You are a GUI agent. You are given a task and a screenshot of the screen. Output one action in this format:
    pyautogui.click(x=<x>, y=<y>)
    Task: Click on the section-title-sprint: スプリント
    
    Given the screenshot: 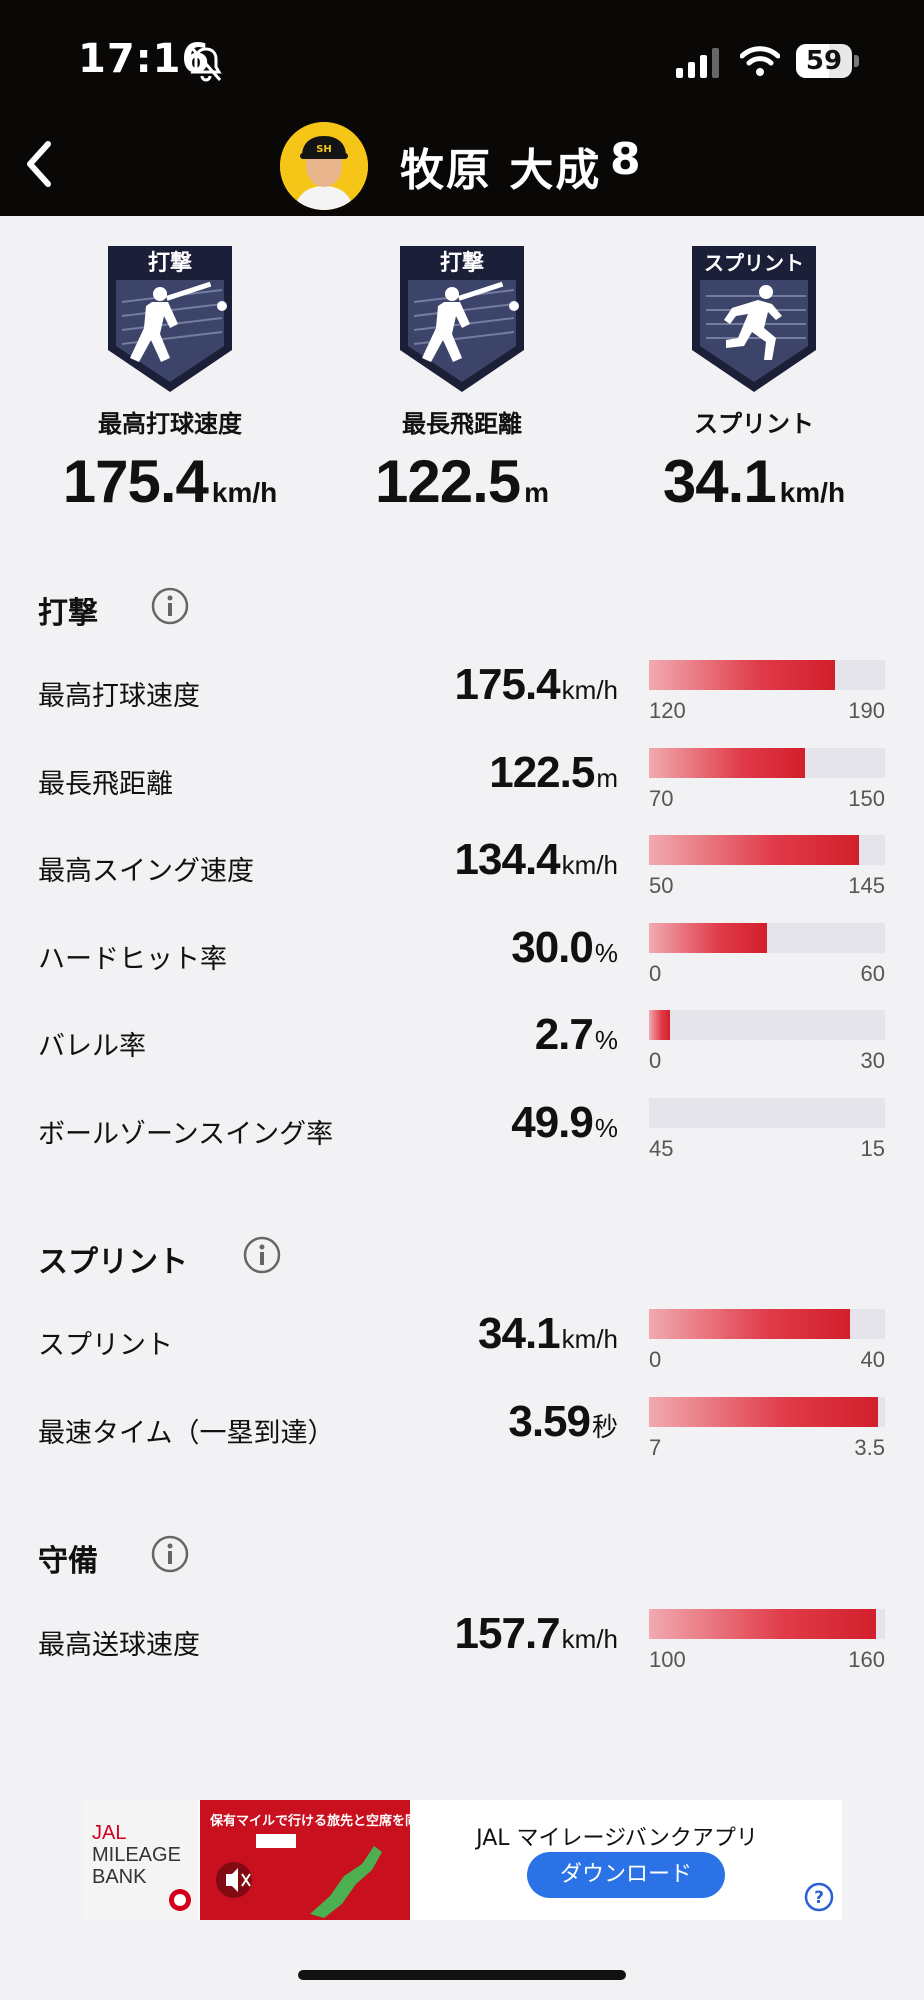 What is the action you would take?
    pyautogui.click(x=113, y=1262)
    